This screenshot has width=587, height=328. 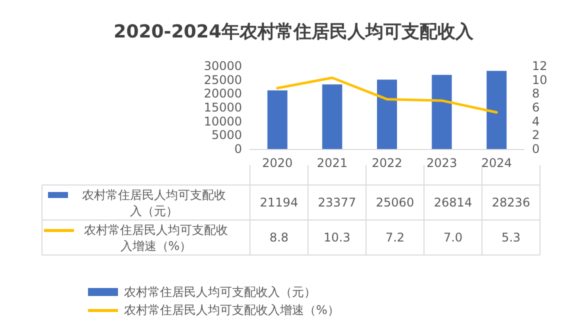 I want to click on data-label: 5.3, so click(x=511, y=237).